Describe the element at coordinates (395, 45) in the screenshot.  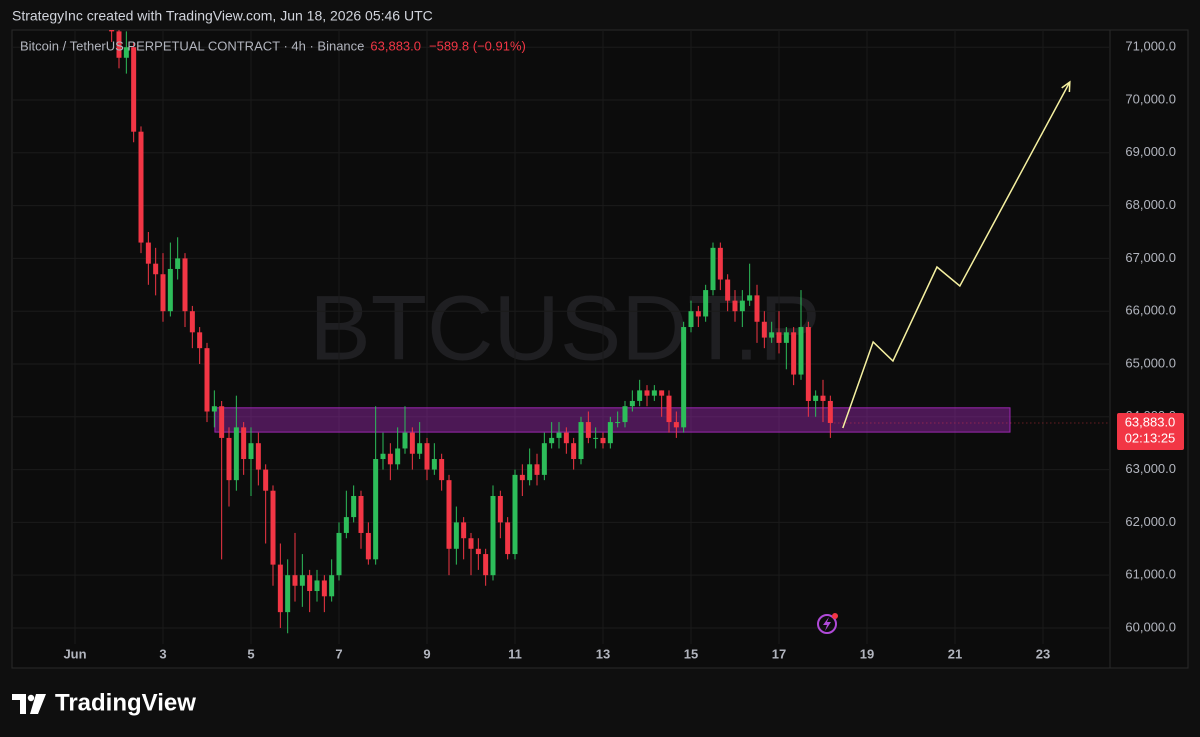
I see `last-price: 63,883.0` at that location.